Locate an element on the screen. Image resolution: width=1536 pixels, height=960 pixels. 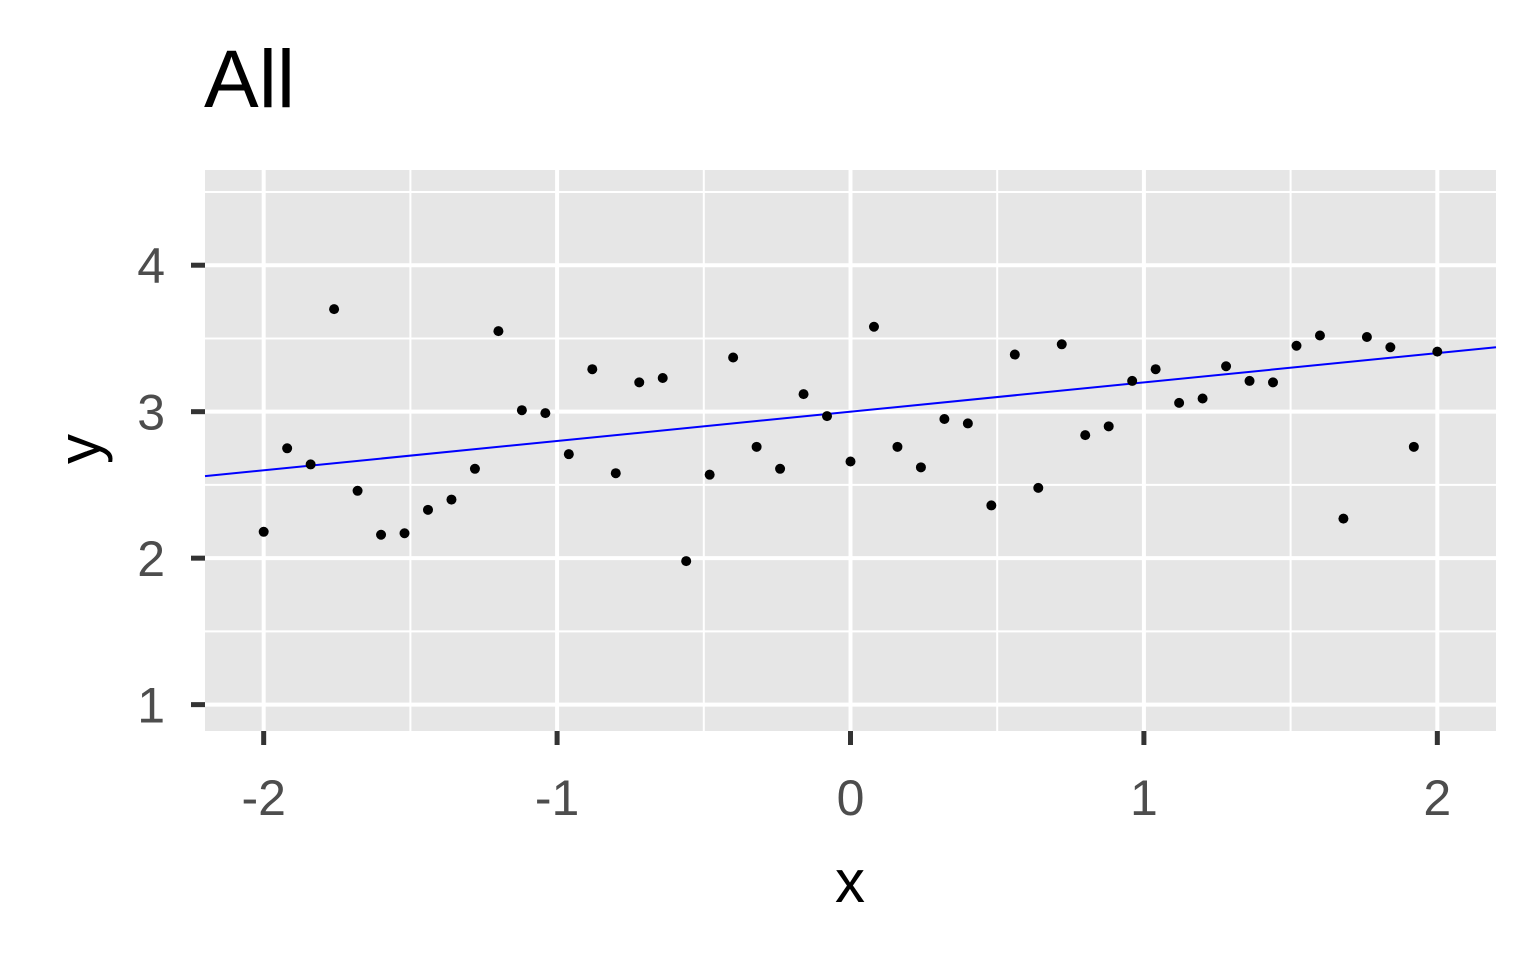
fit-line is located at coordinates (850, 412).